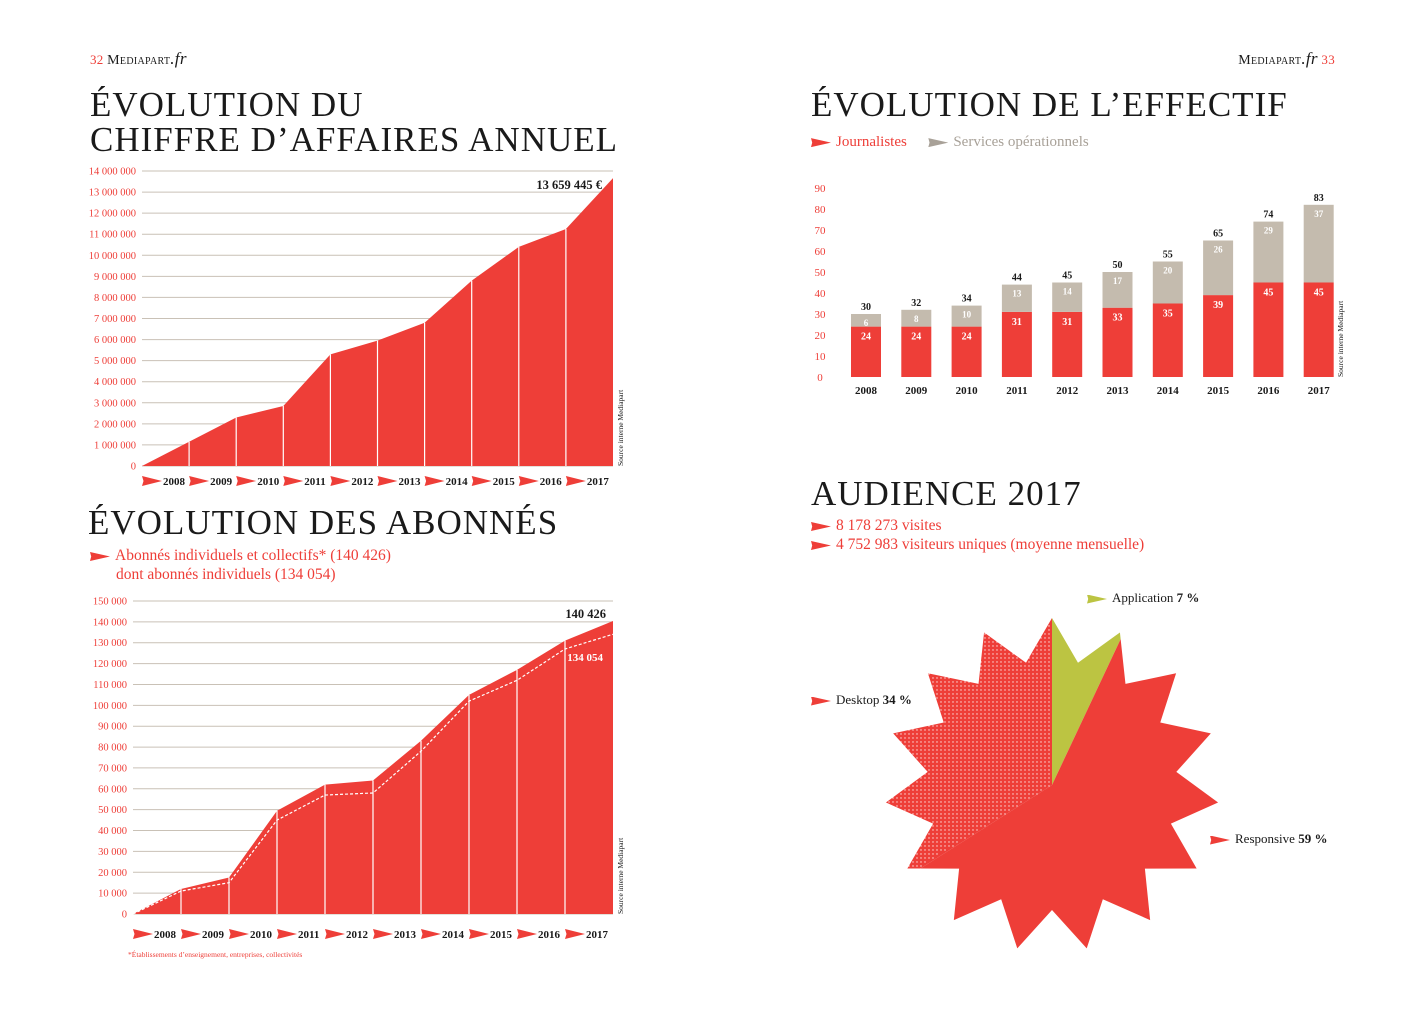 The width and height of the screenshot is (1423, 1031). What do you see at coordinates (871, 142) in the screenshot?
I see `legend-journalists: Journalistes` at bounding box center [871, 142].